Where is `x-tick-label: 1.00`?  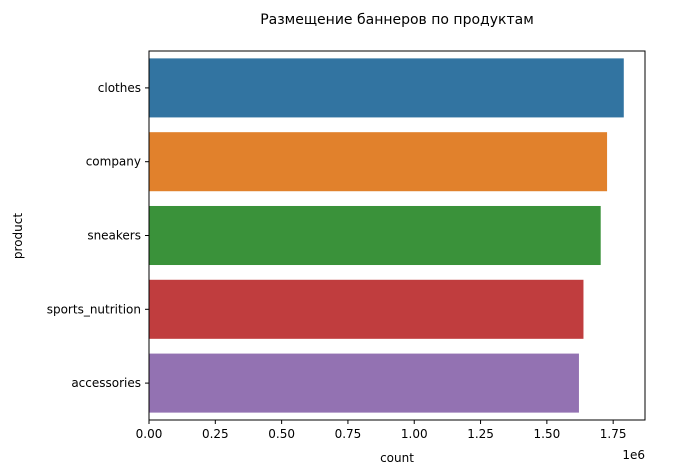 x-tick-label: 1.00 is located at coordinates (414, 434).